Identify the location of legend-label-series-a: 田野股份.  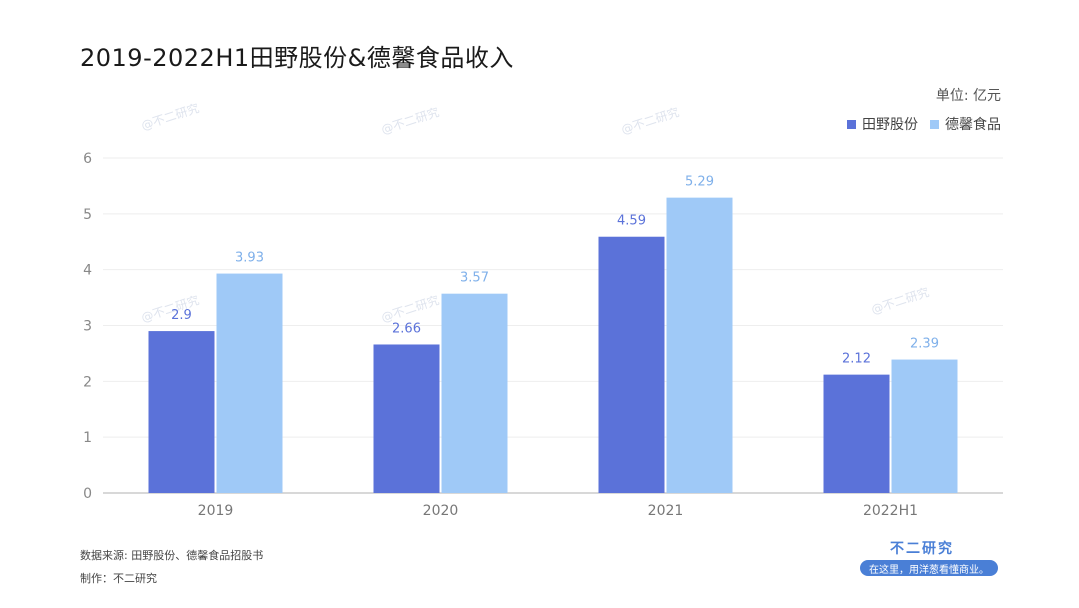
(890, 125).